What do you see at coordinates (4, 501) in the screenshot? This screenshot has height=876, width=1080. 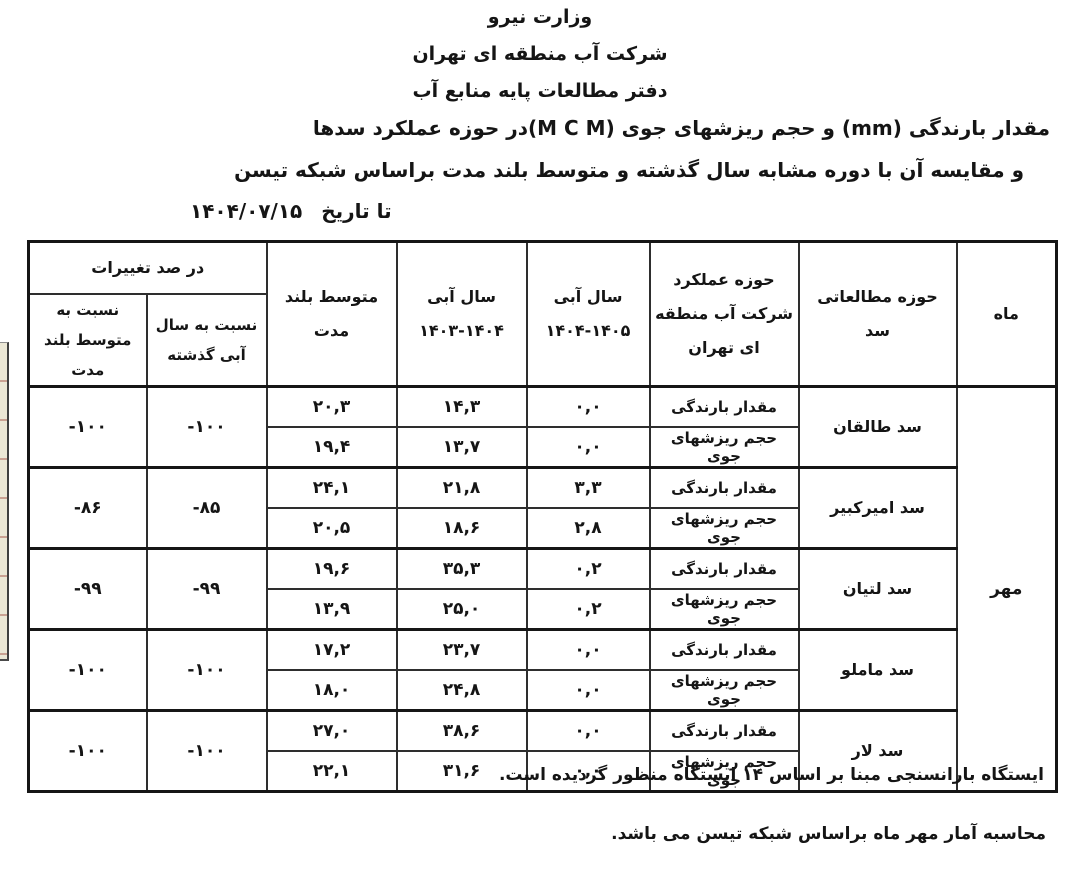 I see `left-edge-artifact` at bounding box center [4, 501].